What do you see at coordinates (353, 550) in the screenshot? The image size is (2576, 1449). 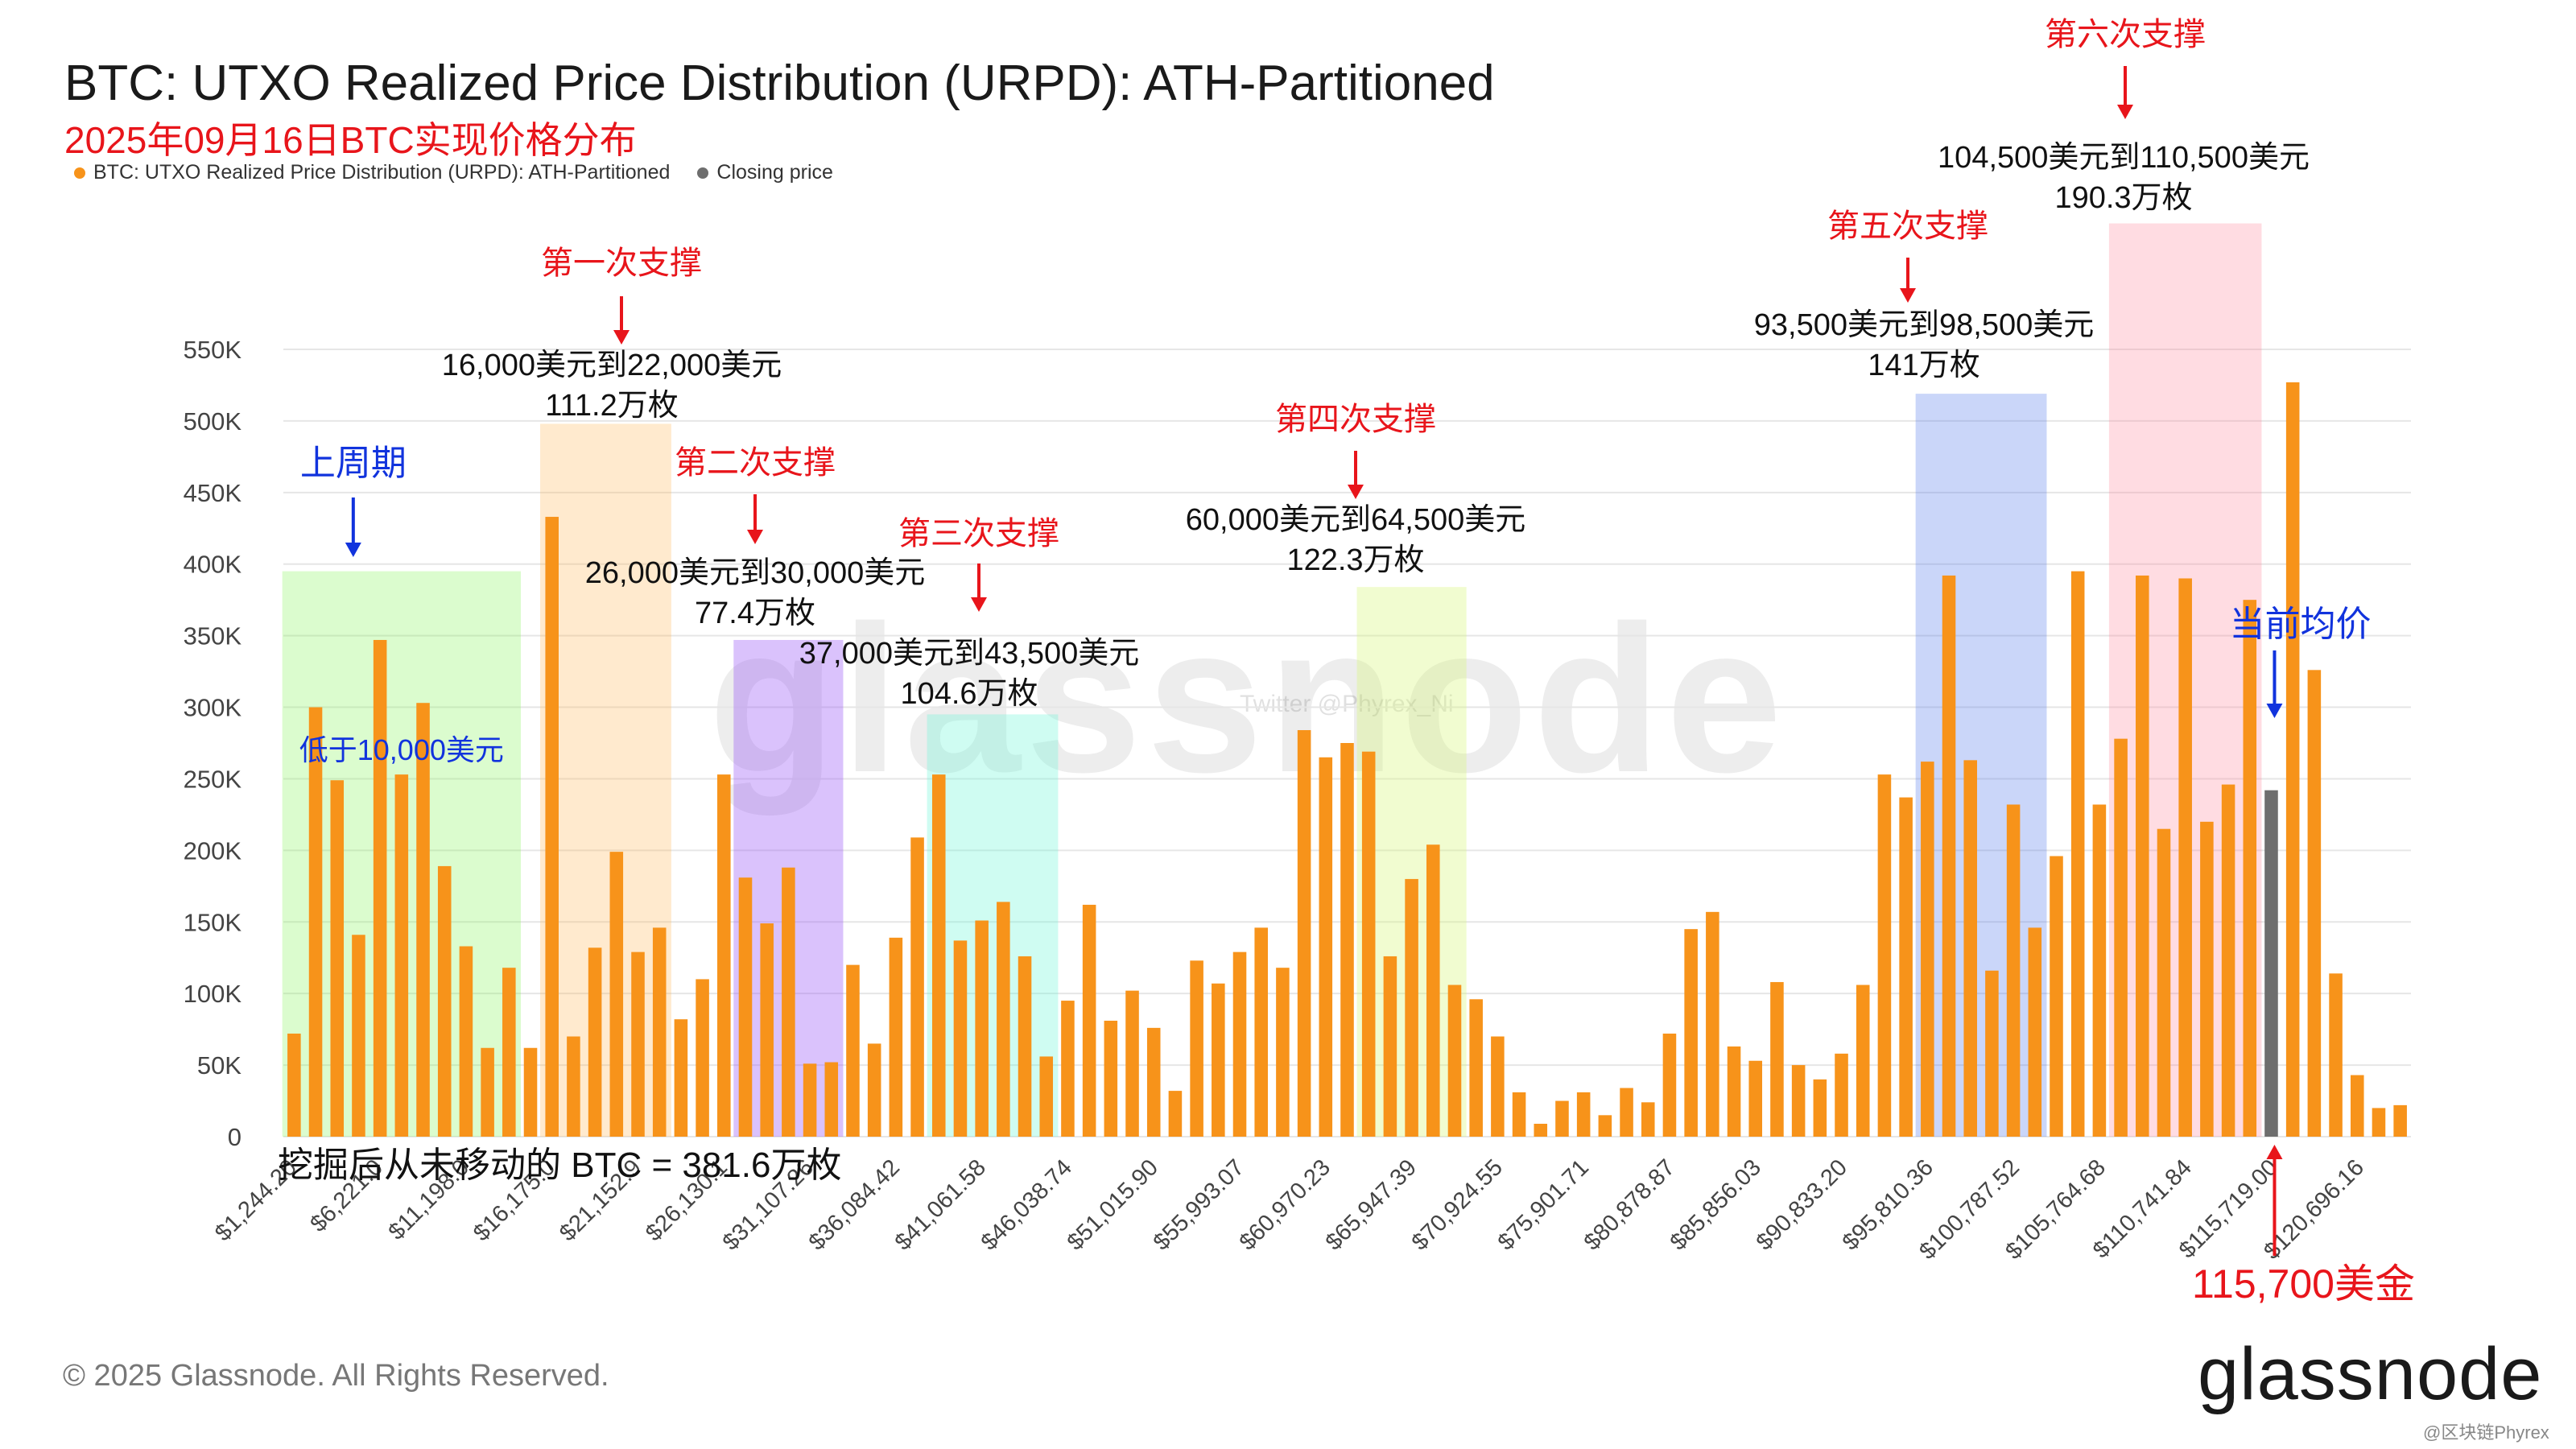 I see `previous-cycle-arrow-head` at bounding box center [353, 550].